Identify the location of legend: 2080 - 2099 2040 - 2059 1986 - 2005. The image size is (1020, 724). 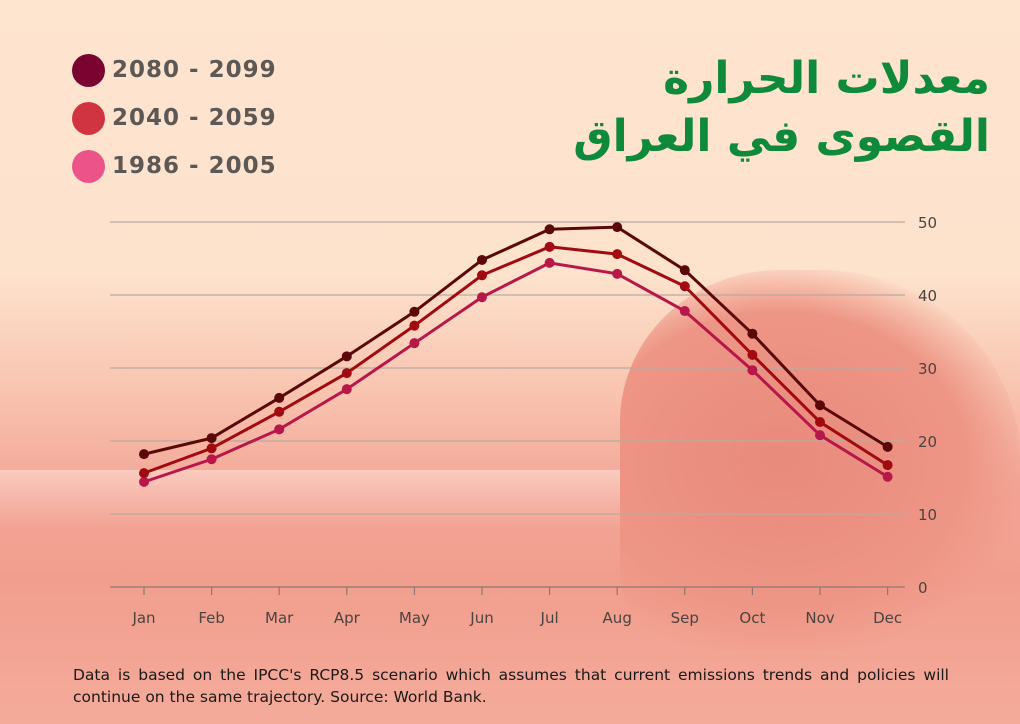
(174, 118).